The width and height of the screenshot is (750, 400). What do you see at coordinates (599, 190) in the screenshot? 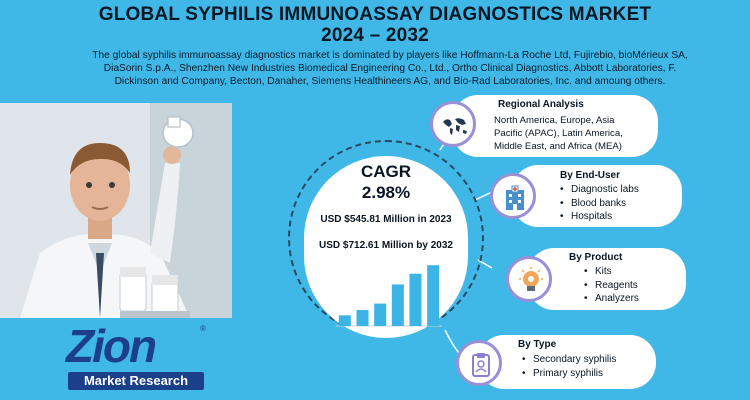
I see `list-item: Diagnostic labs` at bounding box center [599, 190].